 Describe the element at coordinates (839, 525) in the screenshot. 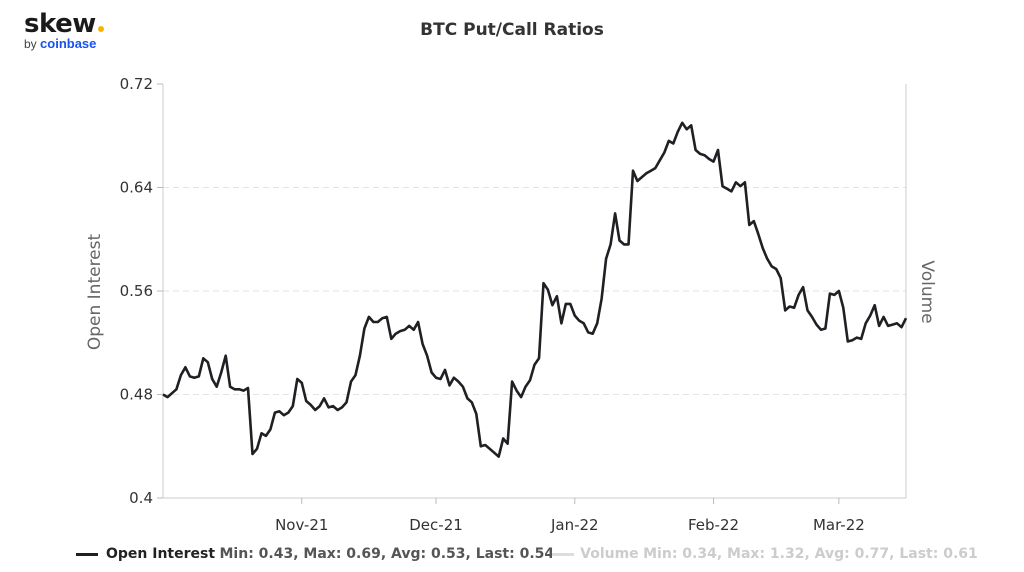

I see `x-tick-label: Mar-22` at that location.